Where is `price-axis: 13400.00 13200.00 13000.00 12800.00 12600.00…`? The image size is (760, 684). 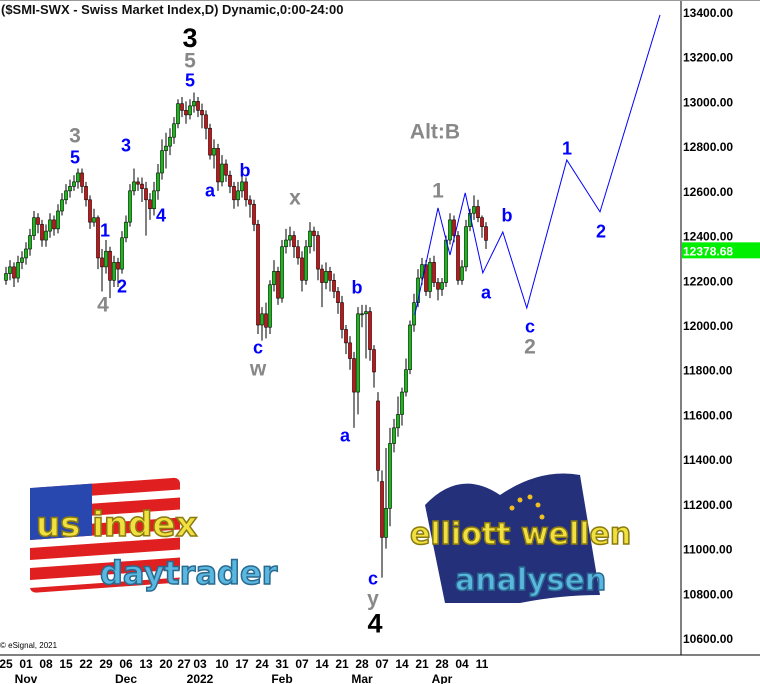
price-axis: 13400.00 13200.00 13000.00 12800.00 12600.00… is located at coordinates (721, 326).